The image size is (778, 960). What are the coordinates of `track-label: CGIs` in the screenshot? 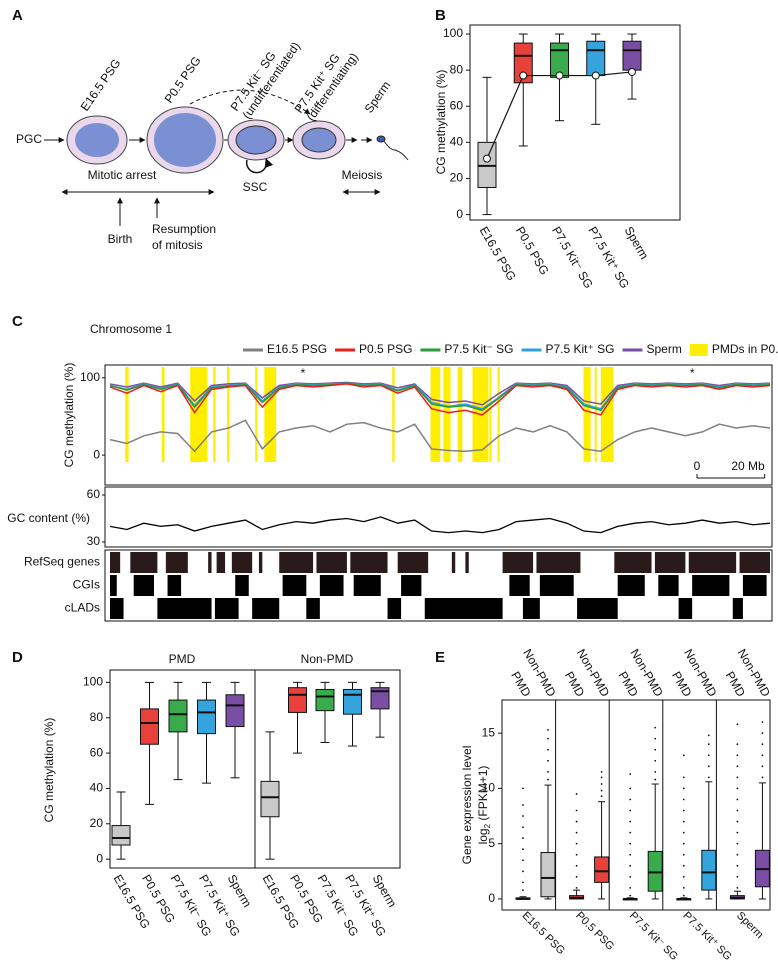 It's located at (86, 585).